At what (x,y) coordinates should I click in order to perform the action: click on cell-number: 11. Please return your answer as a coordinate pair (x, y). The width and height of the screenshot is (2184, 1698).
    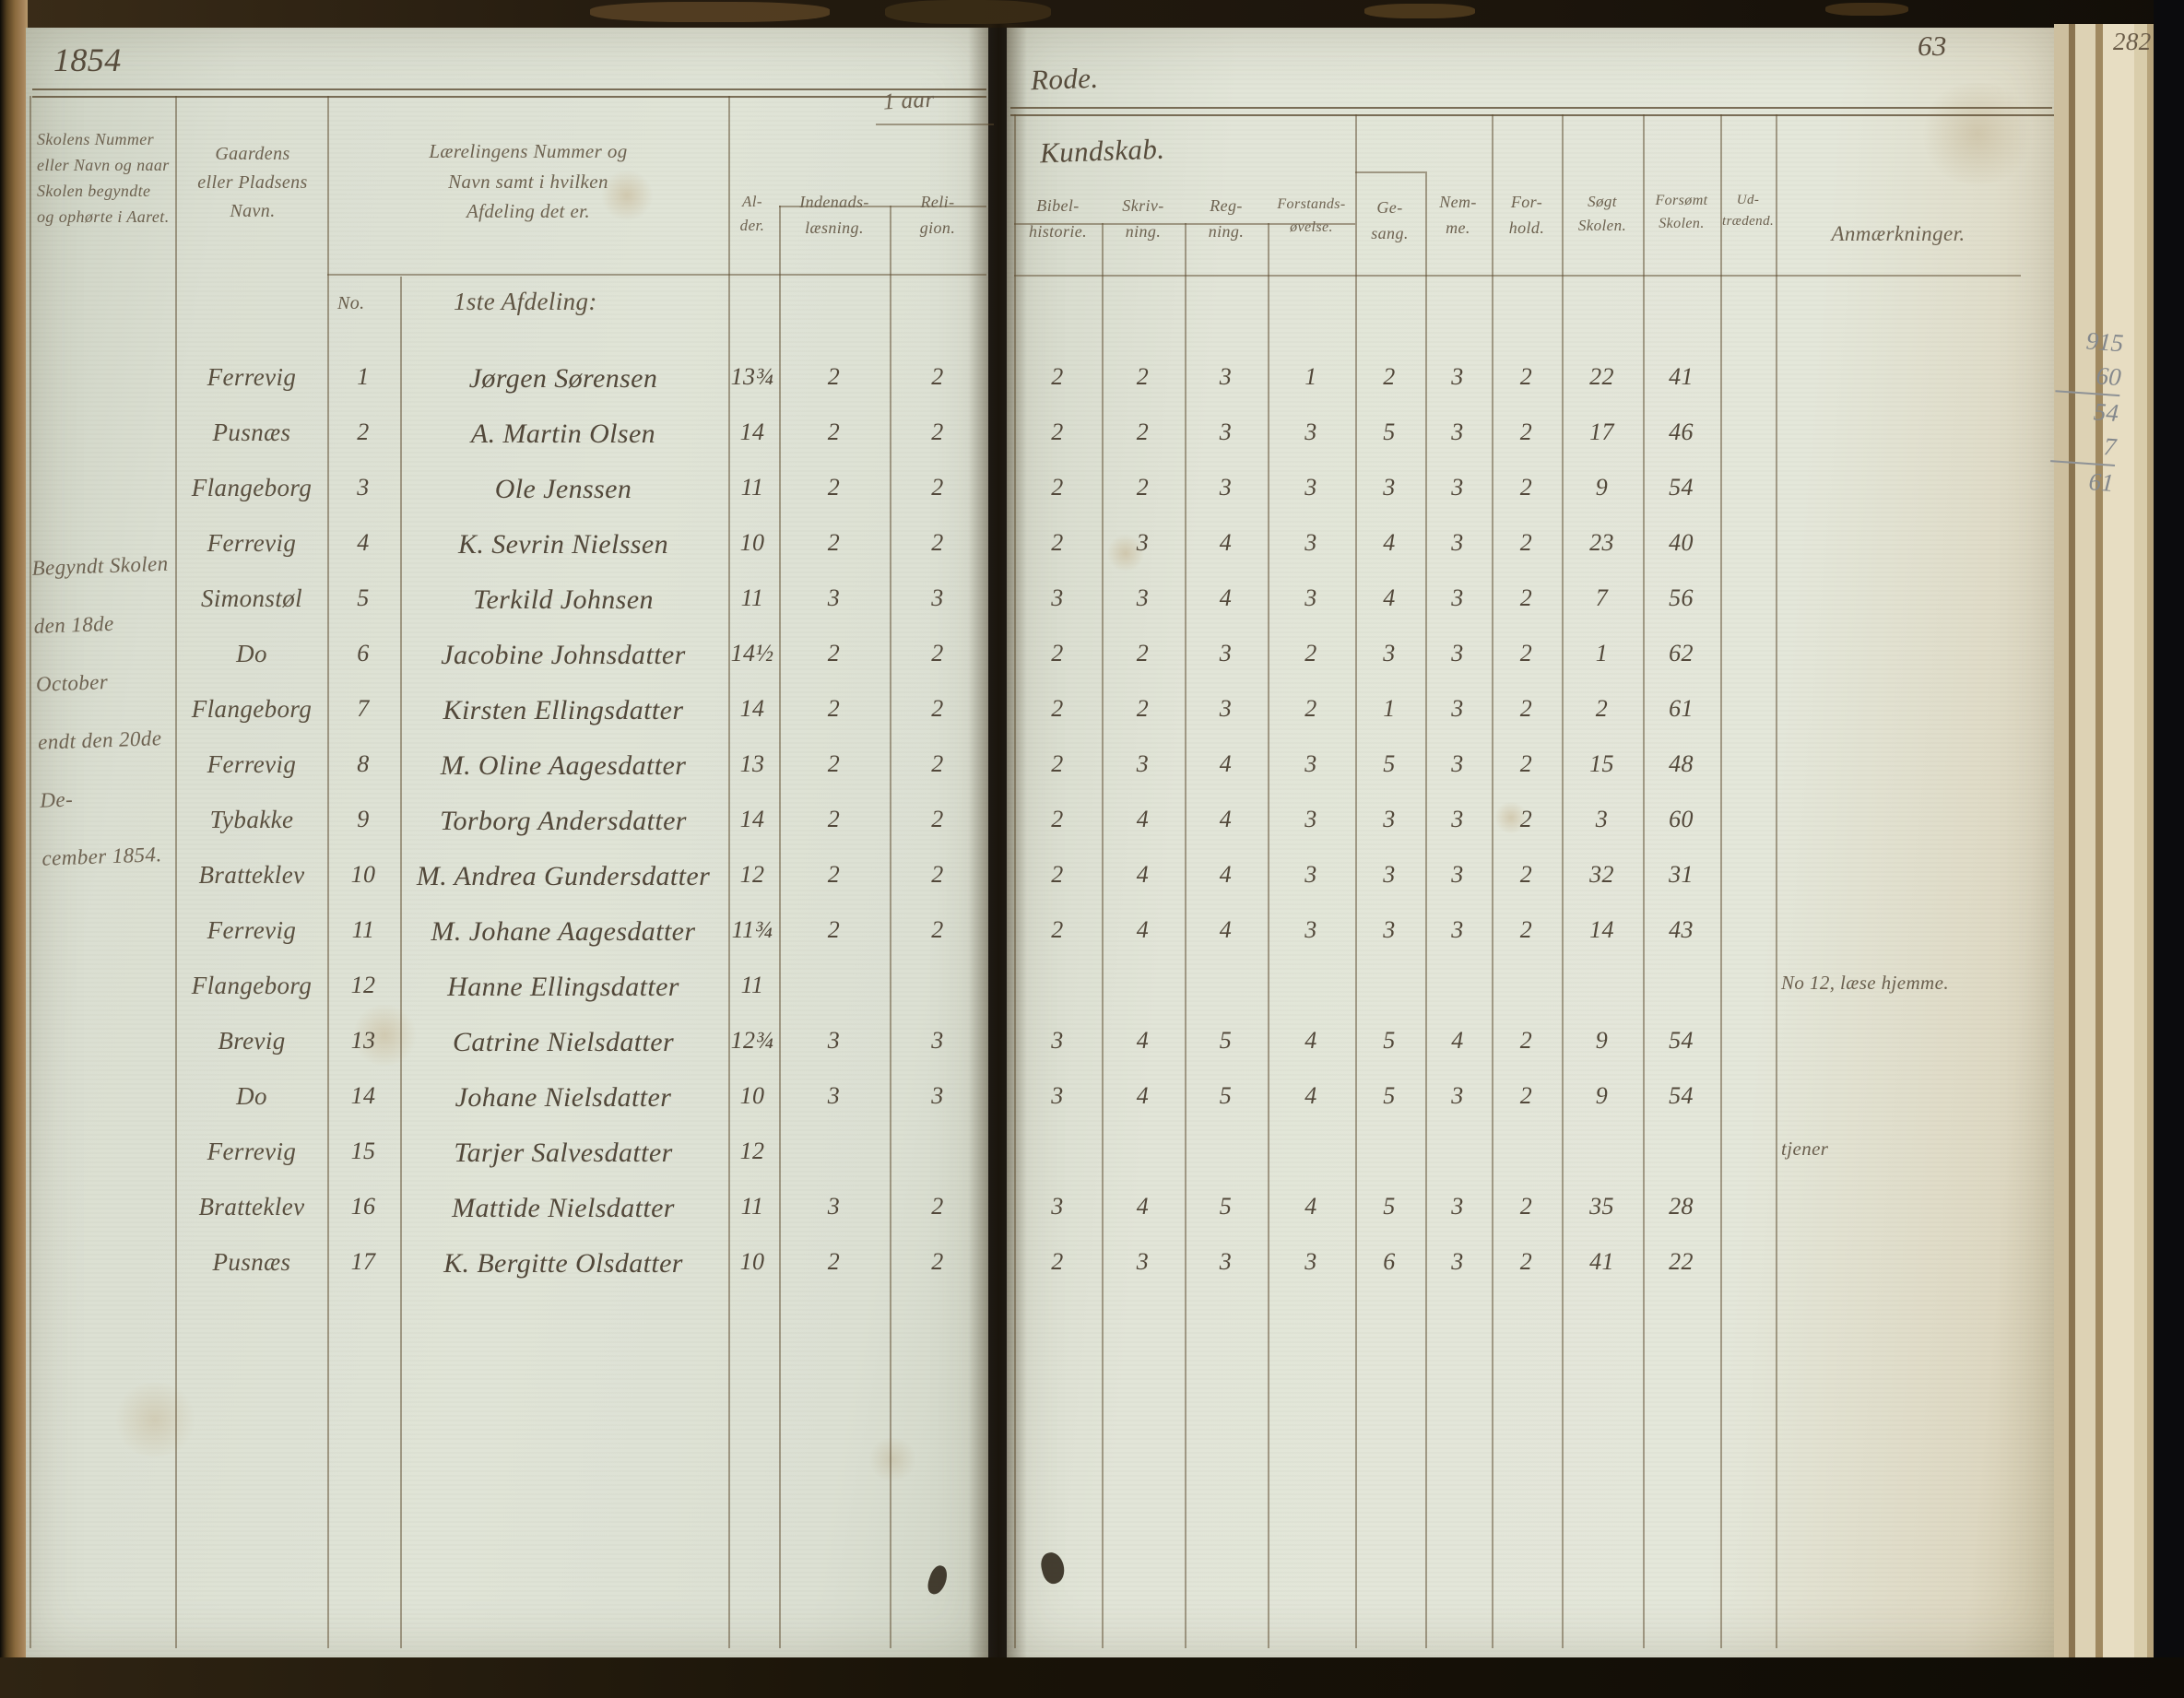
    Looking at the image, I should click on (363, 929).